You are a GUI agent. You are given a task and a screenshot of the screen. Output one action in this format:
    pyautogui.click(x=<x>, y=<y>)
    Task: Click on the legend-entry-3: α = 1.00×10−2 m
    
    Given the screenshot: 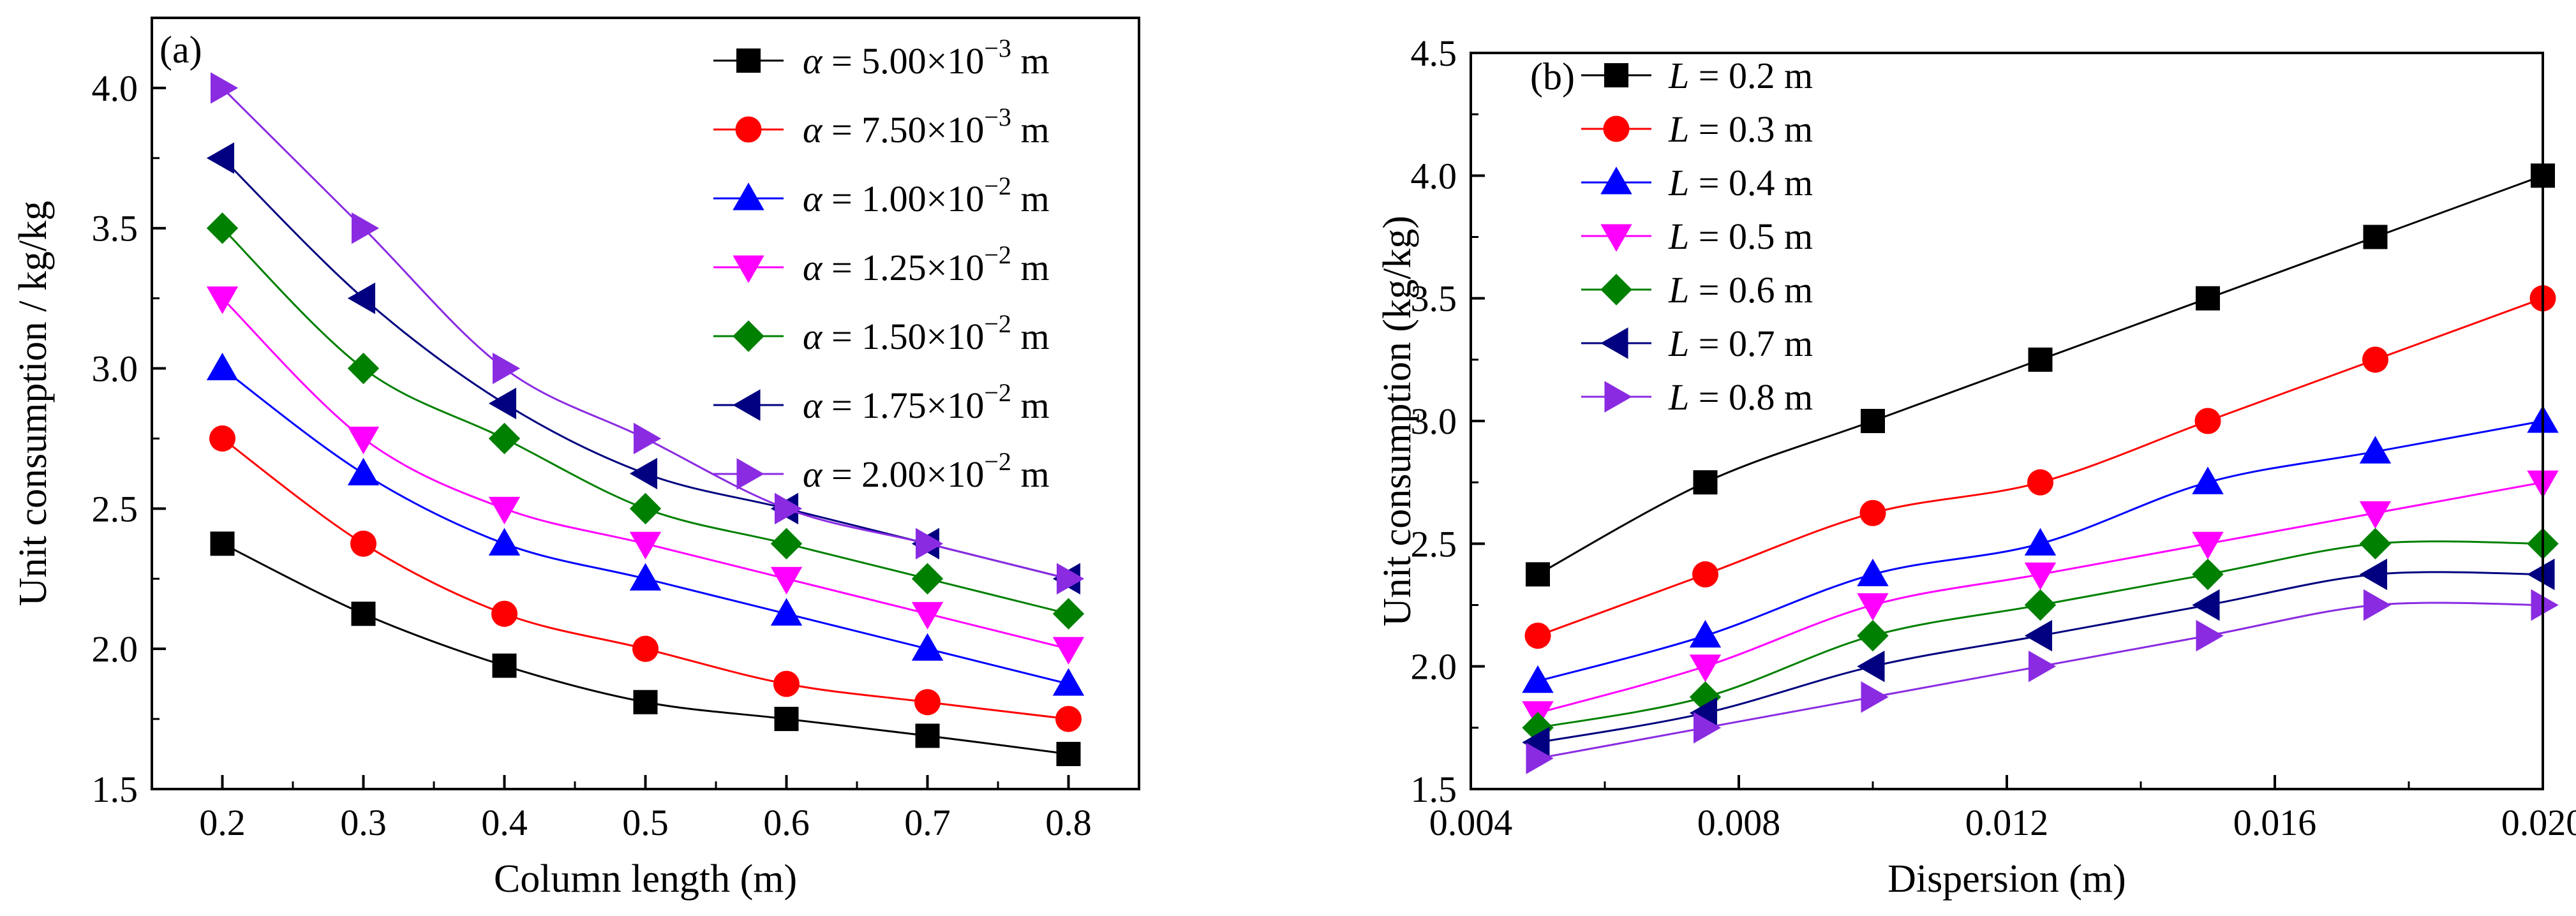 What is the action you would take?
    pyautogui.click(x=926, y=195)
    